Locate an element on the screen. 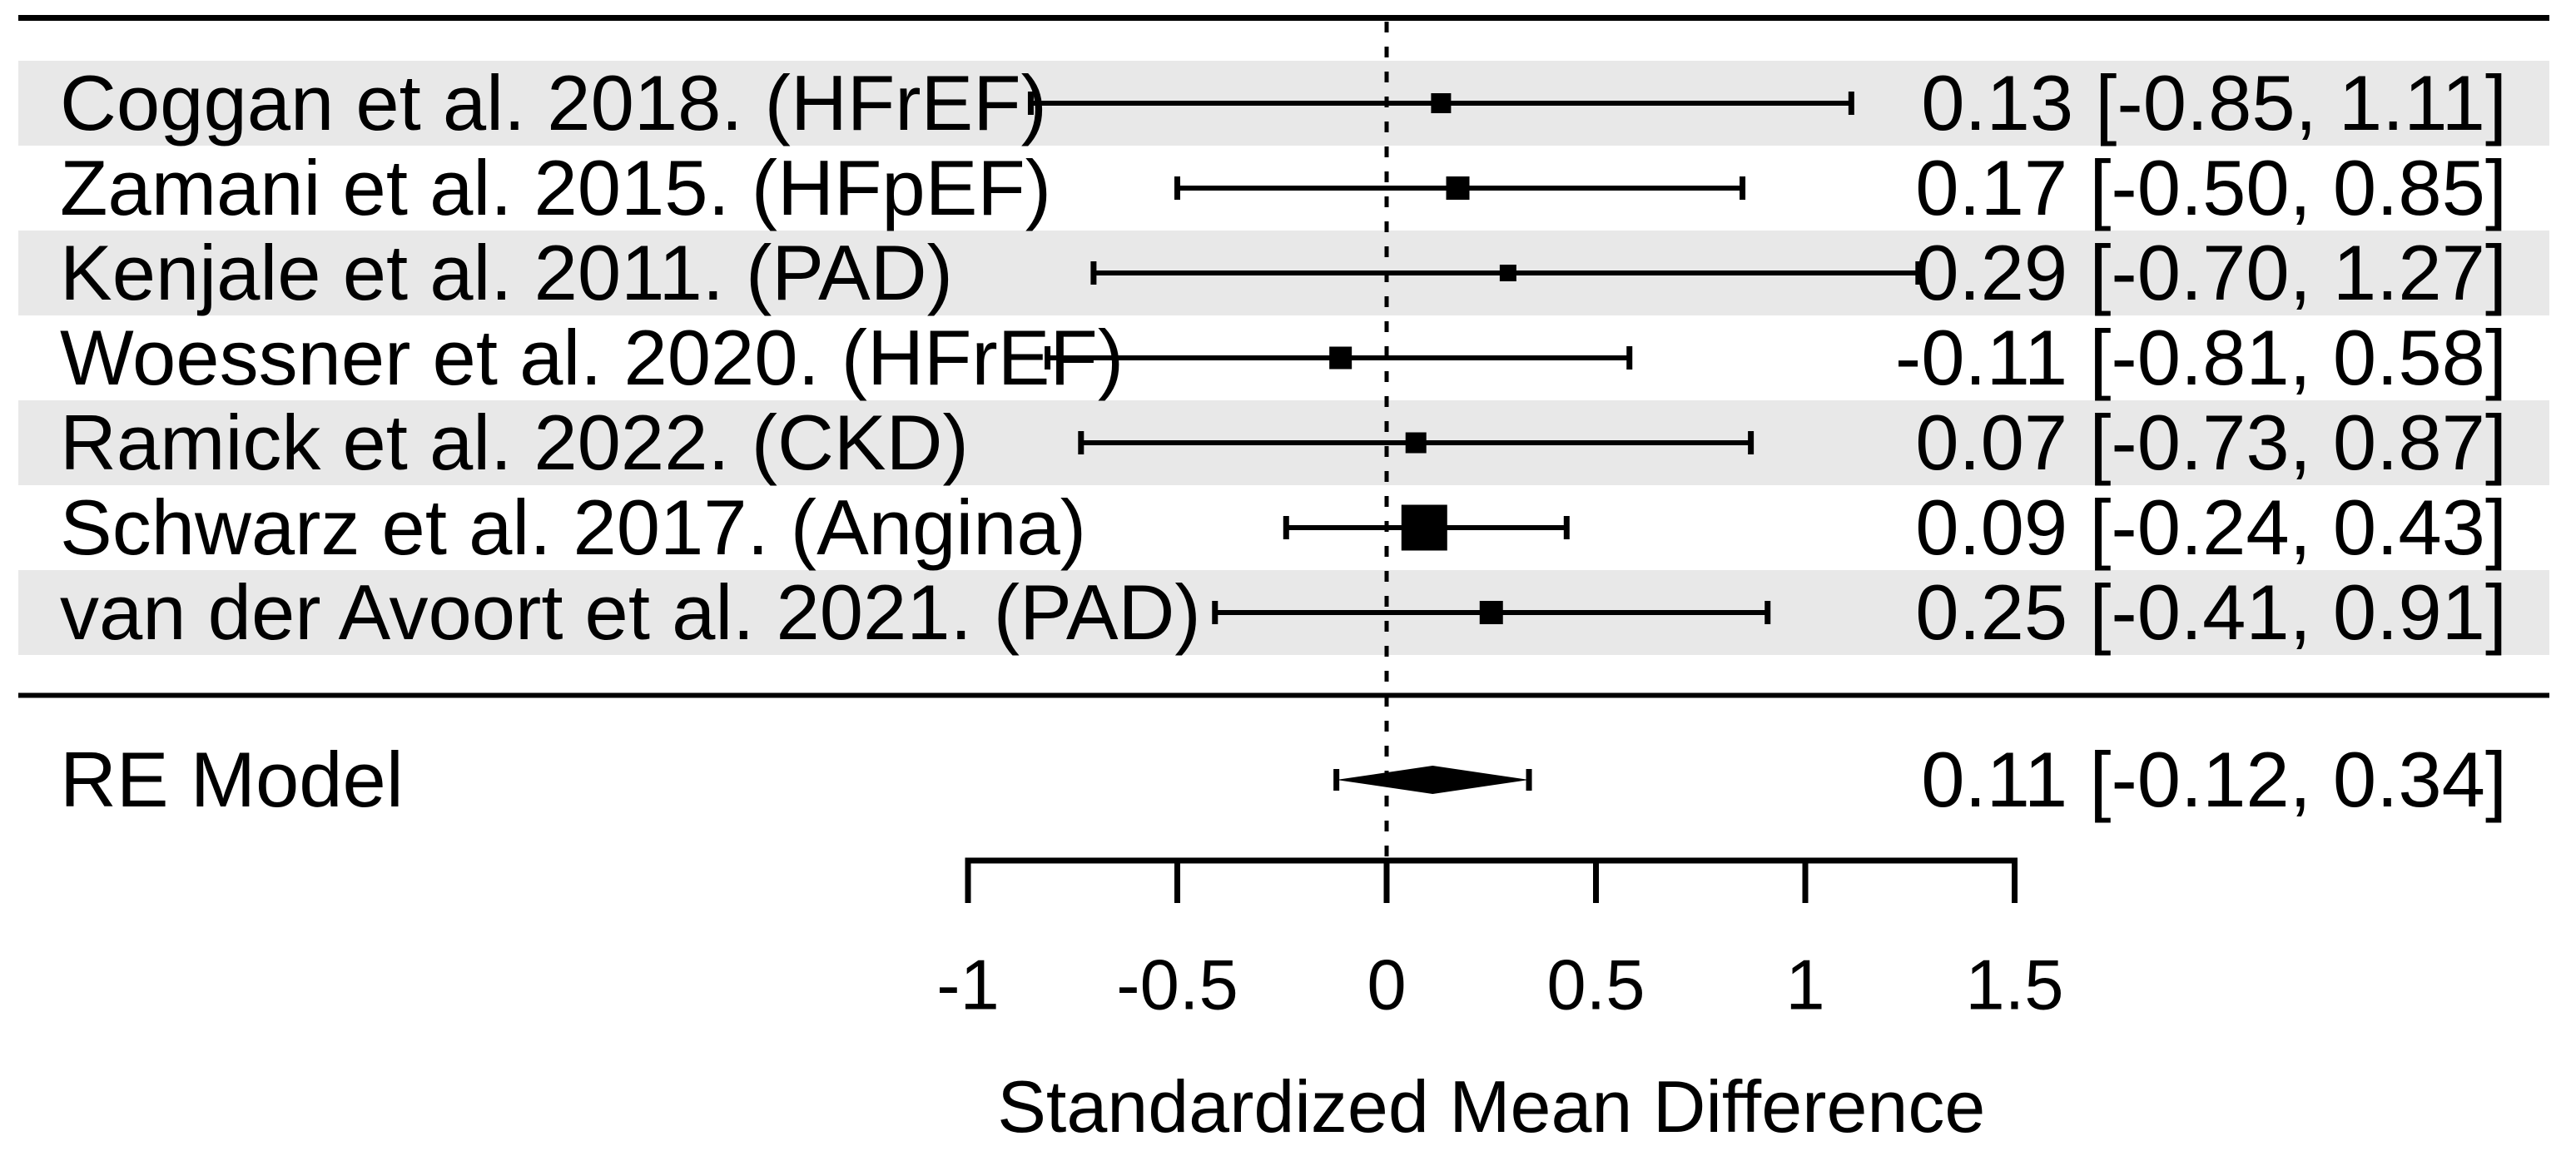 This screenshot has width=2576, height=1161. study-label: Schwarz et al. 2017. (Angina) is located at coordinates (573, 527).